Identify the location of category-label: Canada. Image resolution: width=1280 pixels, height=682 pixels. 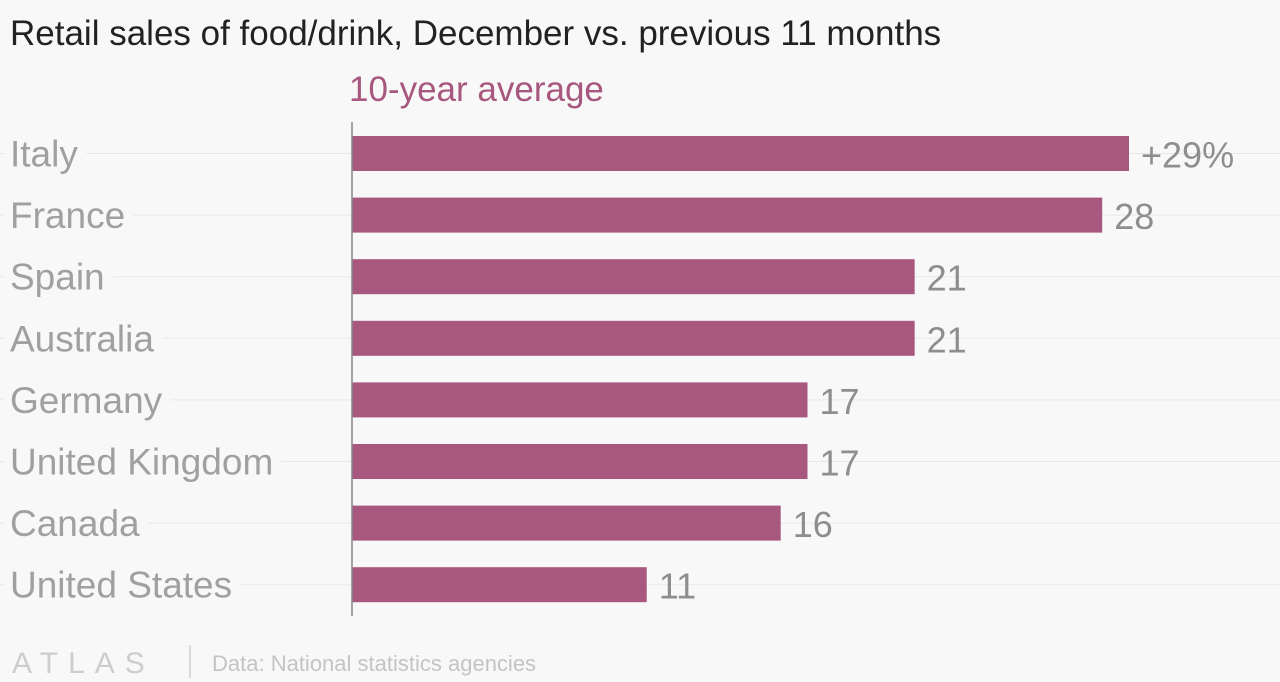
(75, 523).